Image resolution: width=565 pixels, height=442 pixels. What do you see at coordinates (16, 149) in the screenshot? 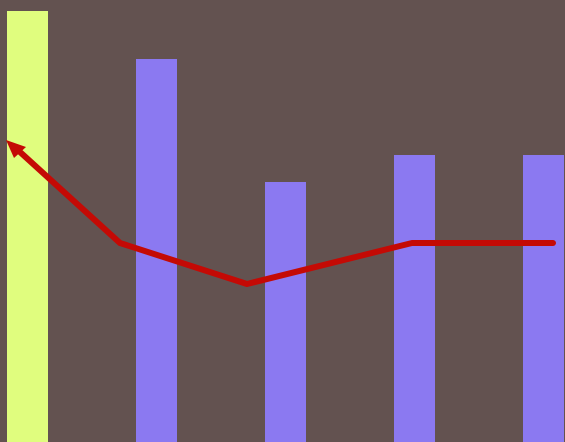
I see `arrowhead-icon` at bounding box center [16, 149].